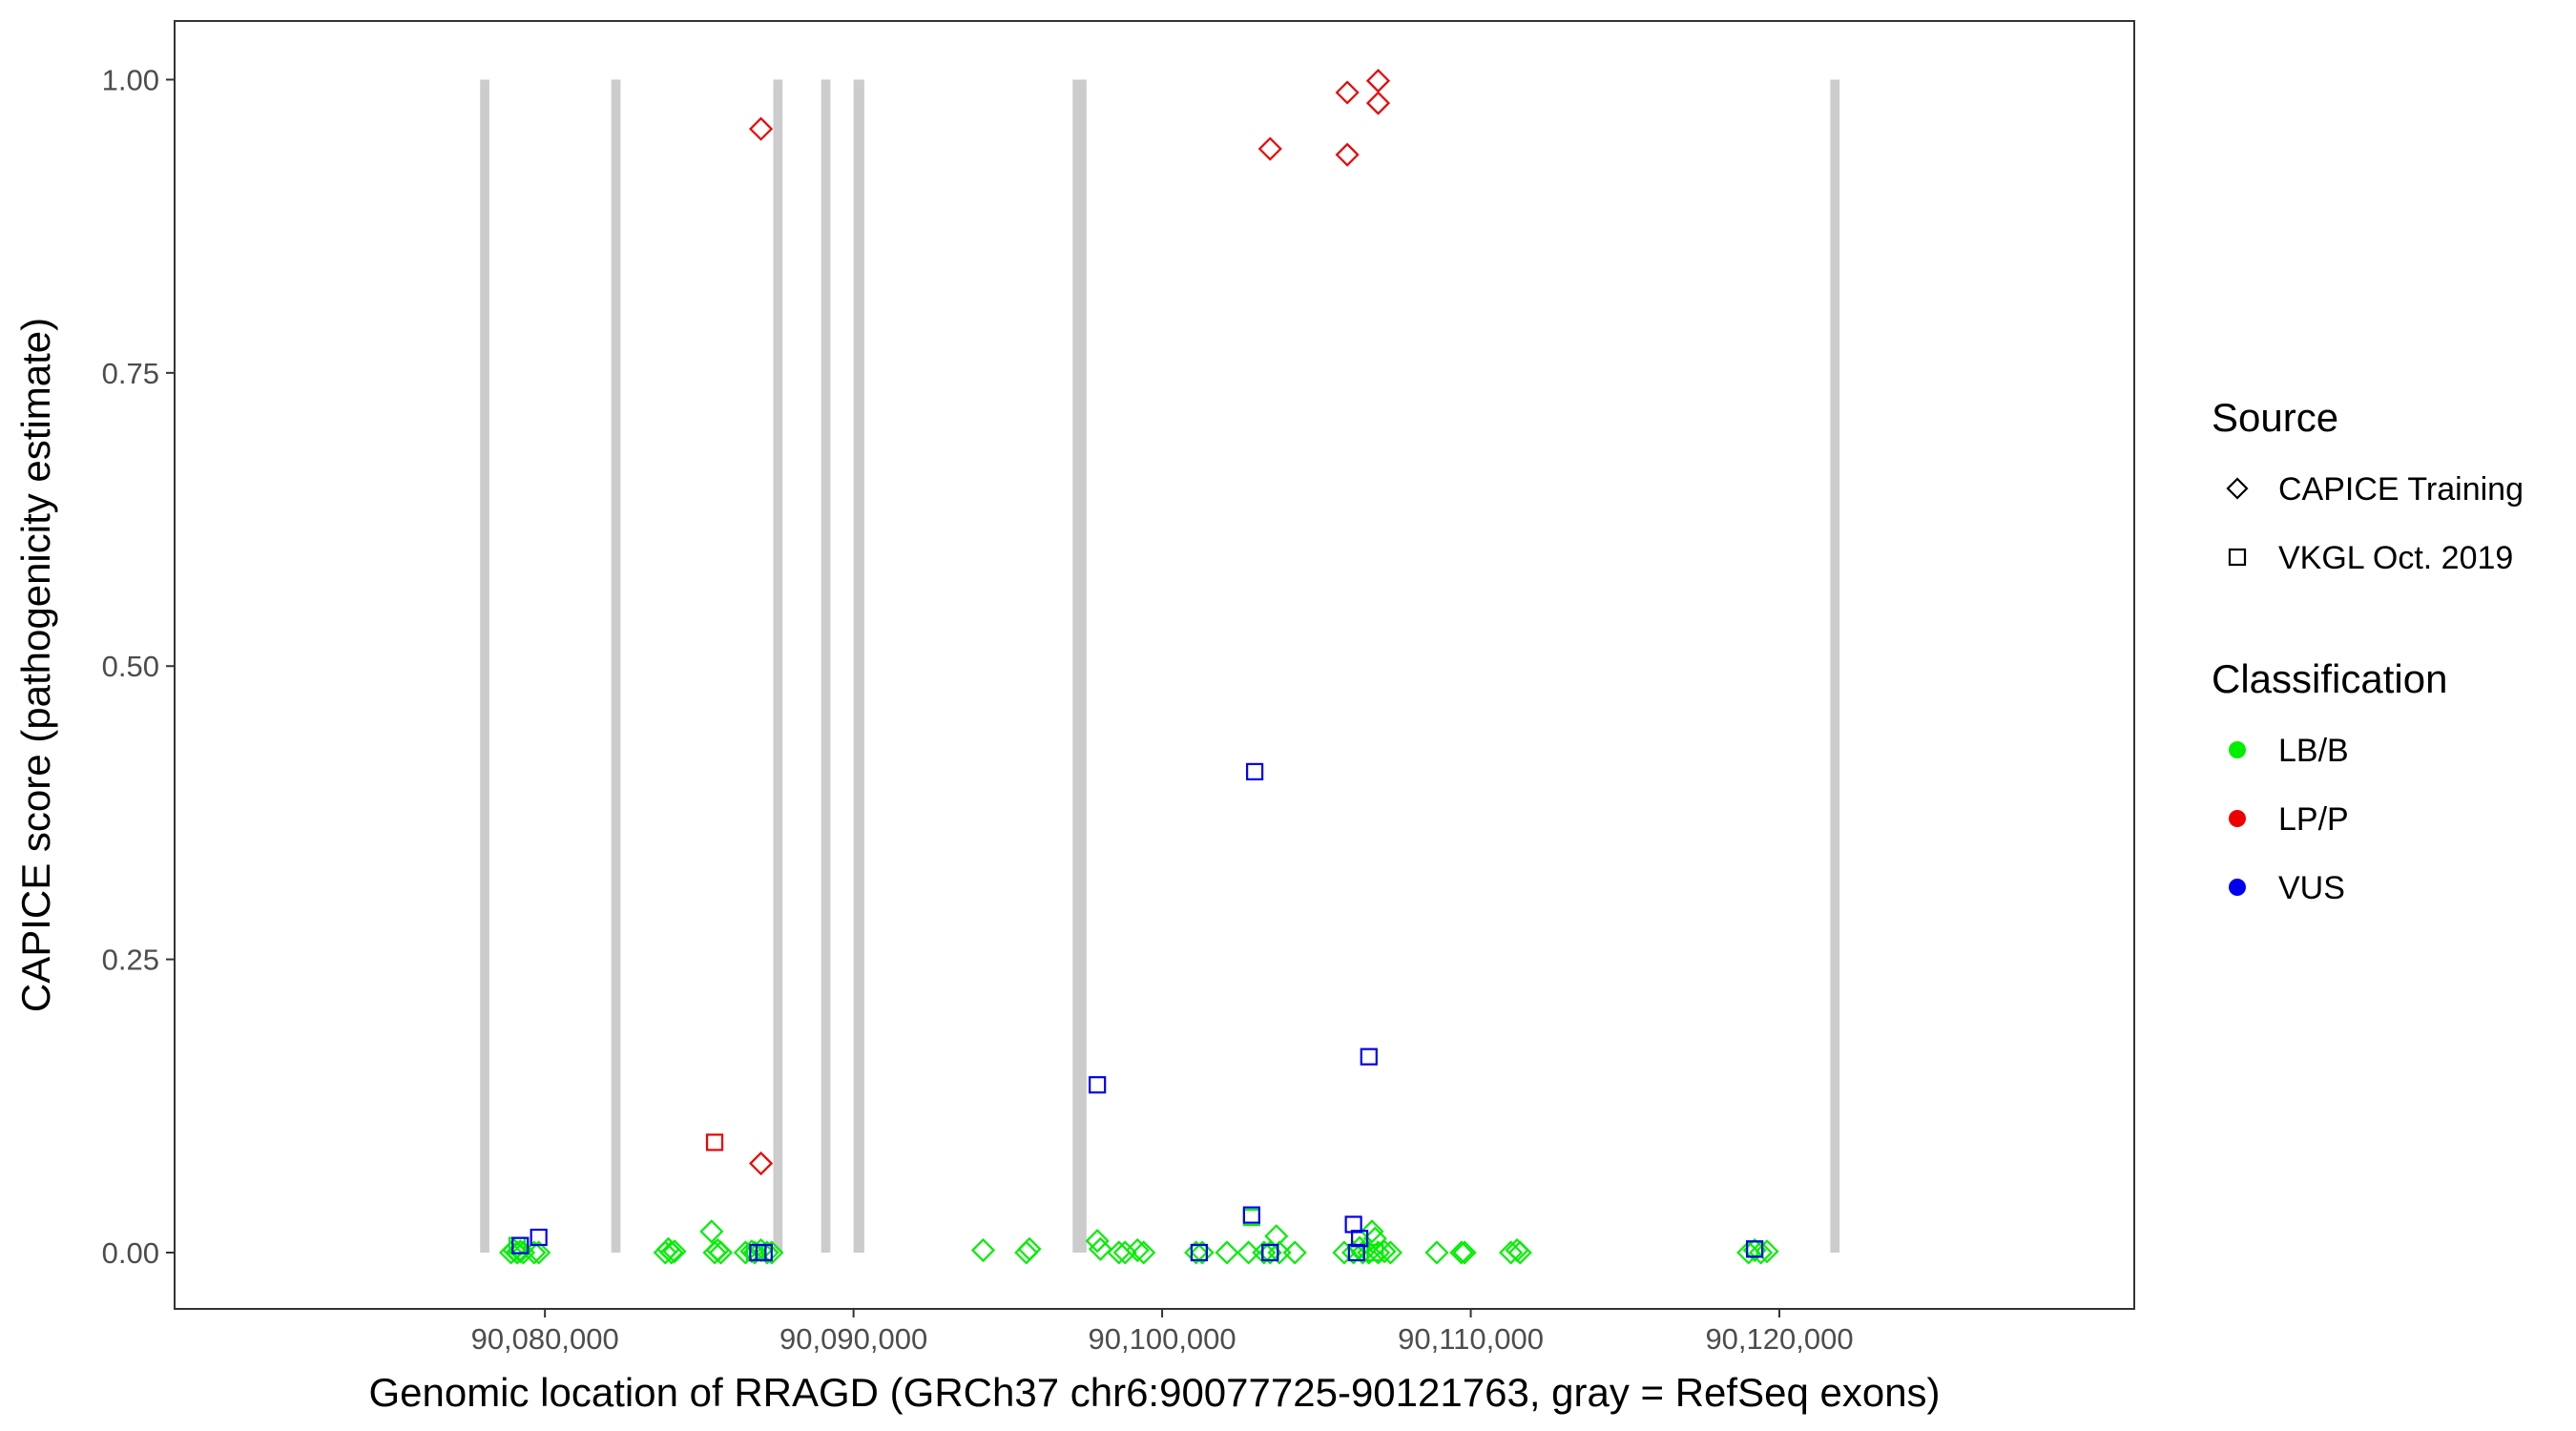 The image size is (2576, 1431). What do you see at coordinates (1162, 1339) in the screenshot?
I see `x-tick-label: 90,100,000` at bounding box center [1162, 1339].